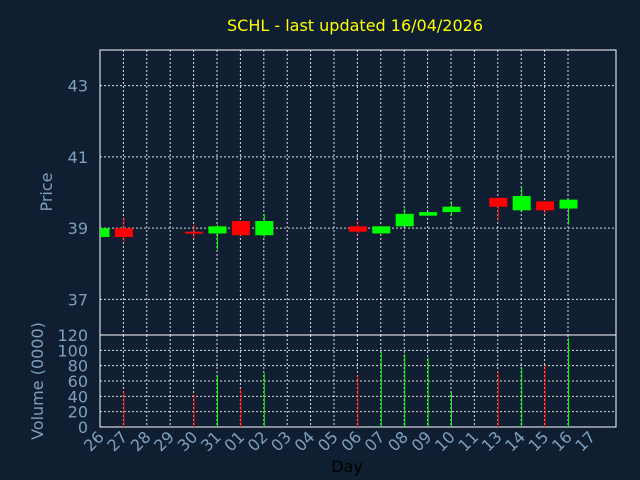  I want to click on volume-tick-label: 120, so click(72, 335).